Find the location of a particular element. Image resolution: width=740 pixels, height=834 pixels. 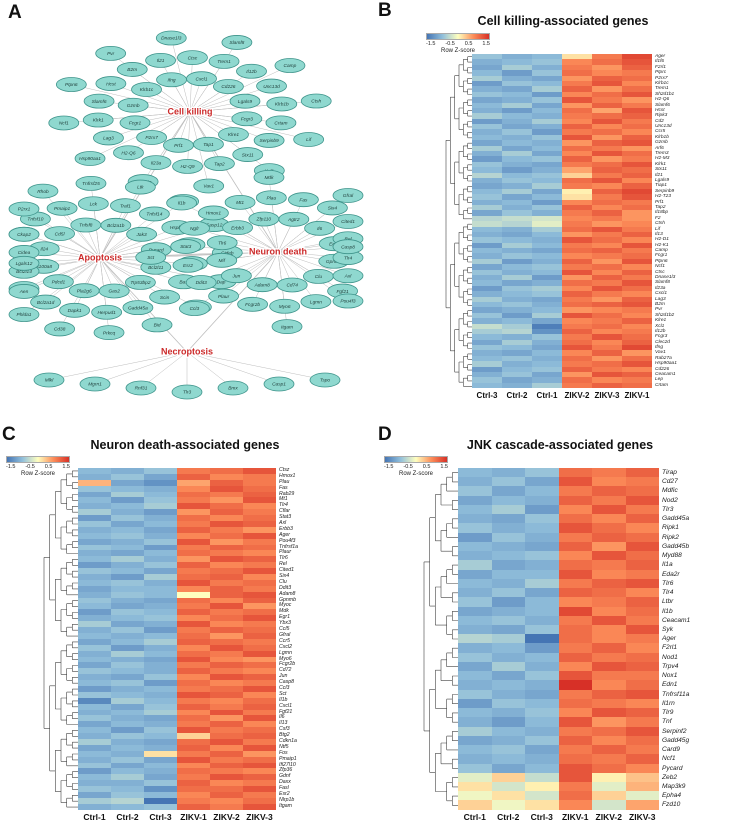

gene-label: Egr1 is located at coordinates (284, 617).